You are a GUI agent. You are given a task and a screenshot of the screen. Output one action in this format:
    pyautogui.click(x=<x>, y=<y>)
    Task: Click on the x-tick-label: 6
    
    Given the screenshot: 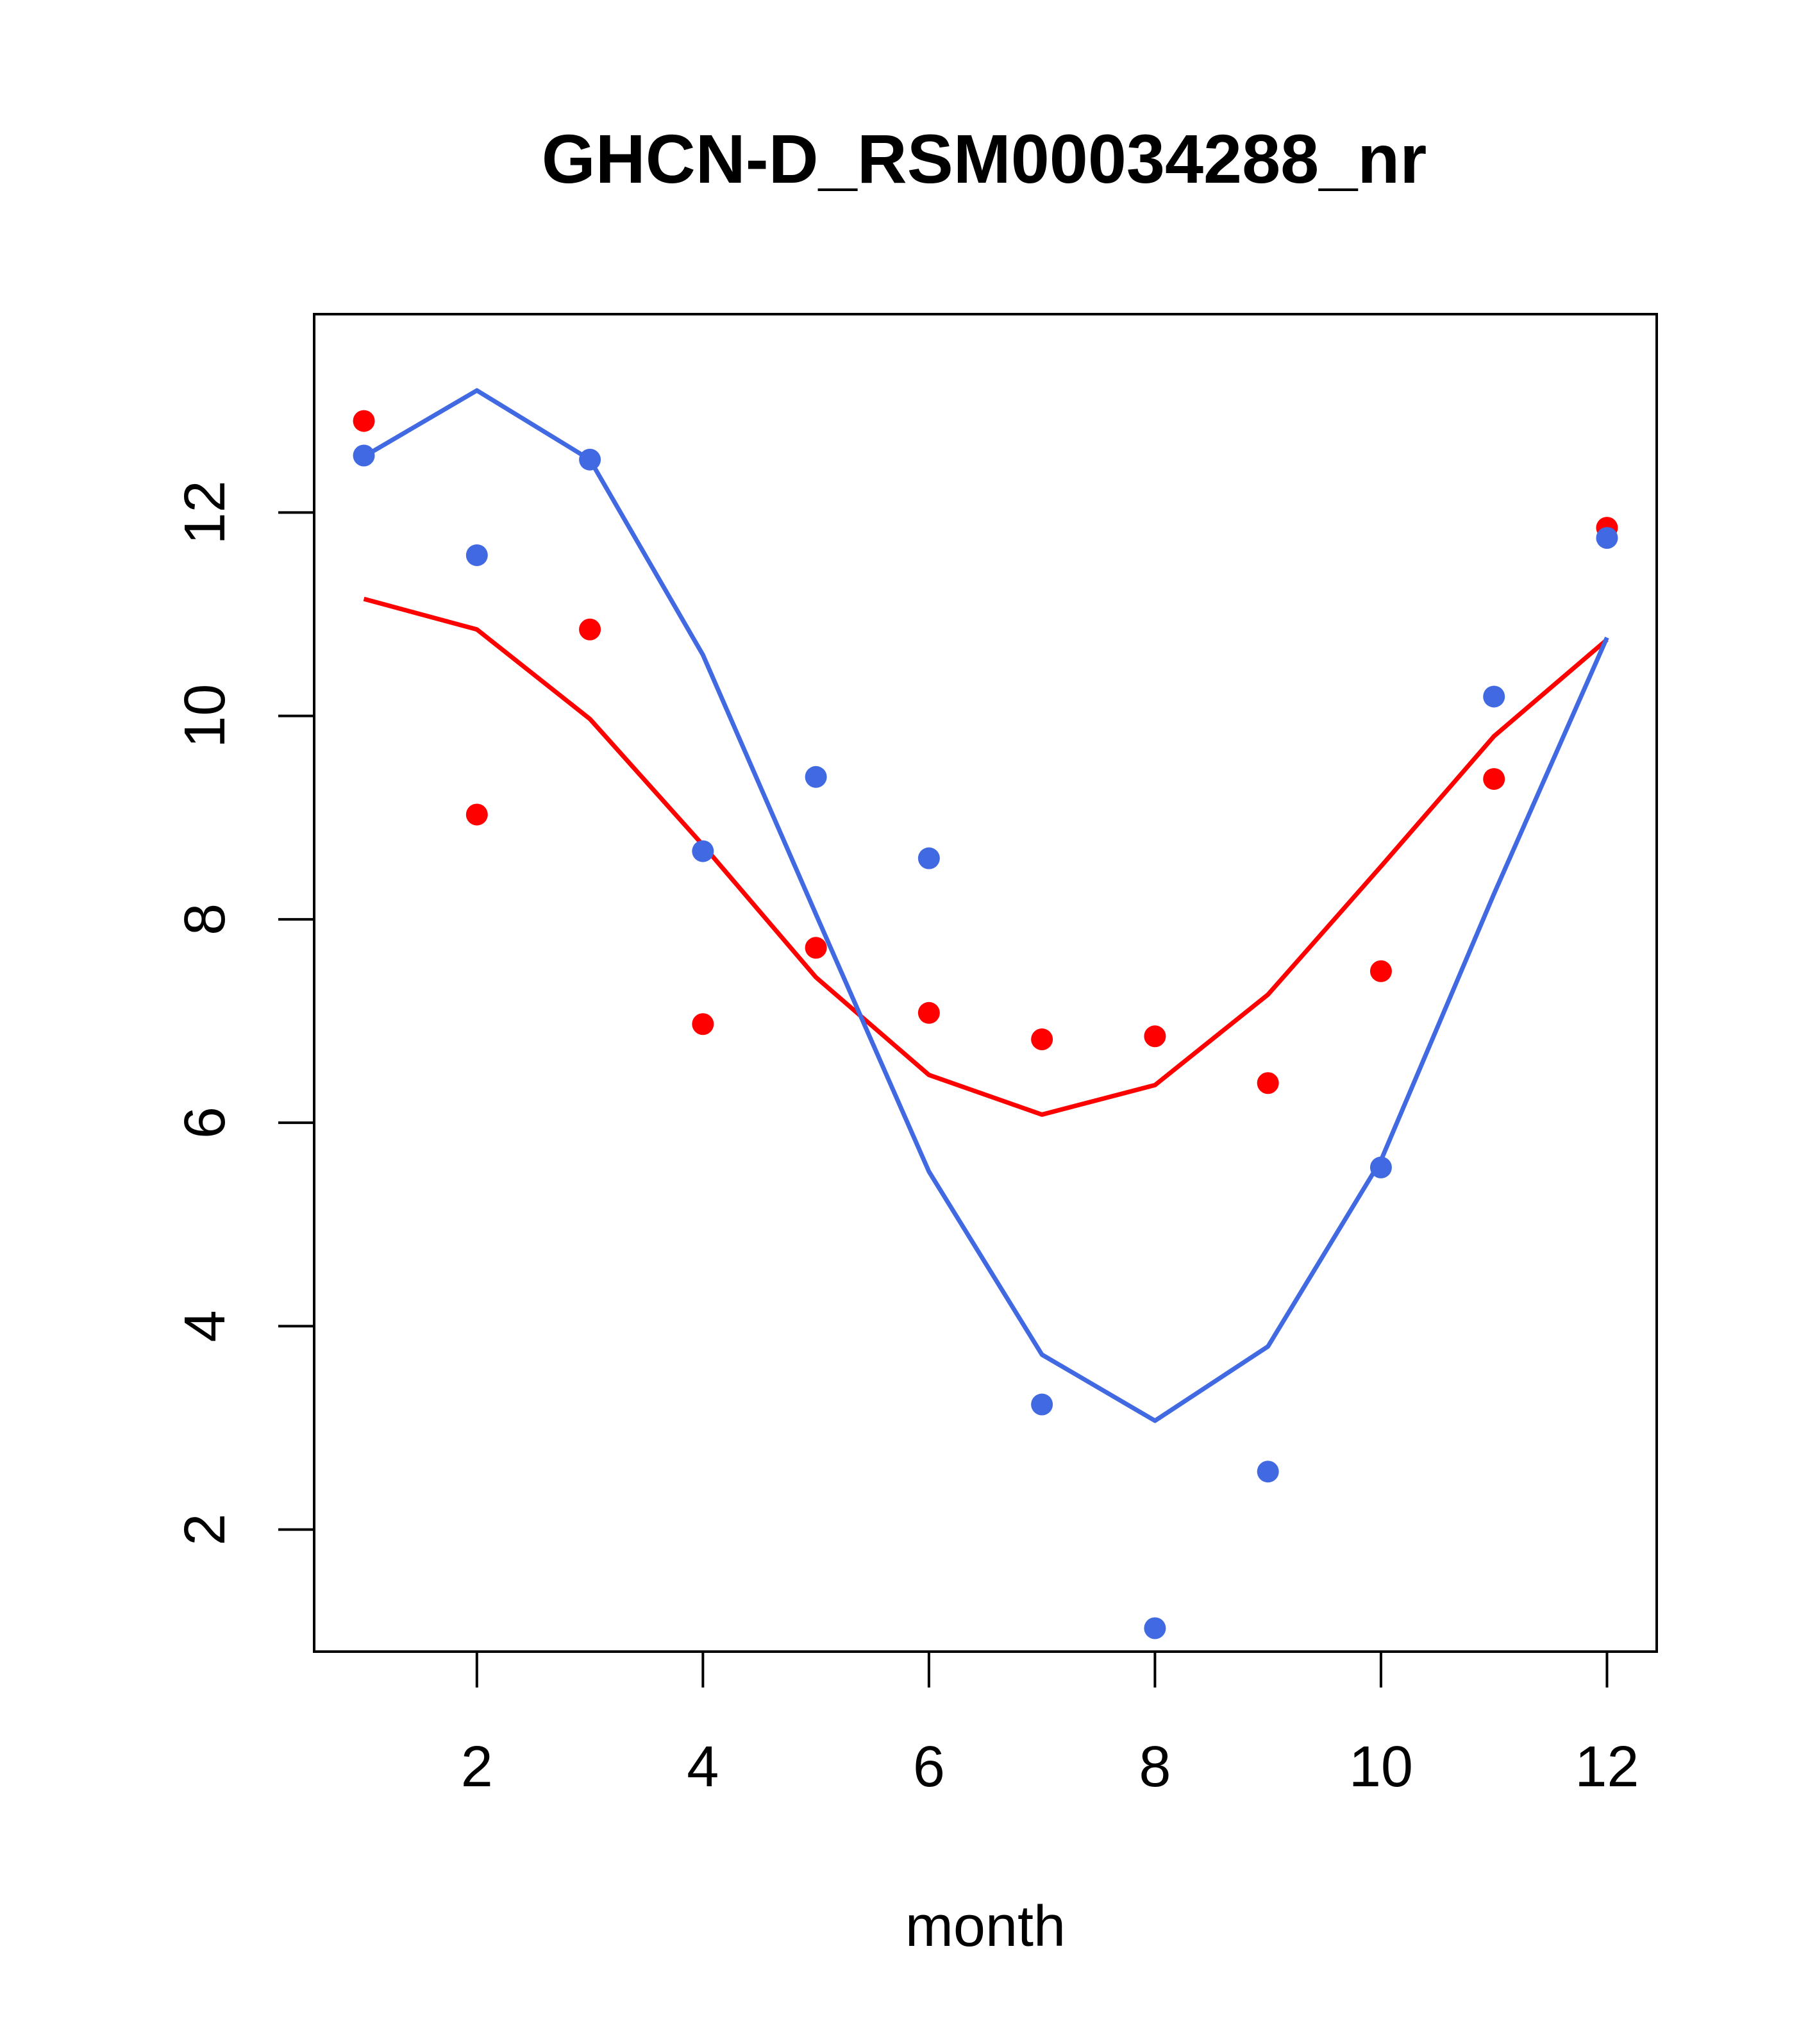 What is the action you would take?
    pyautogui.click(x=929, y=1767)
    